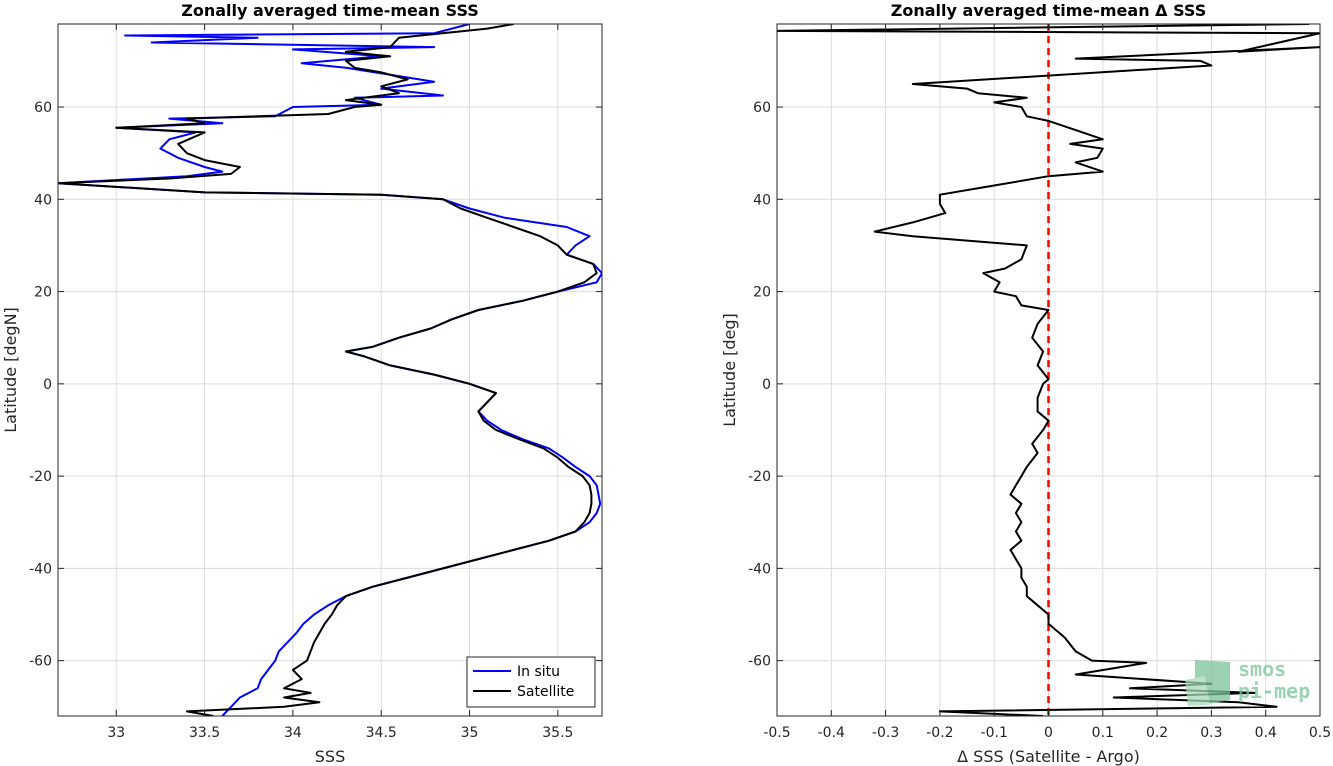 Image resolution: width=1333 pixels, height=766 pixels. Describe the element at coordinates (885, 733) in the screenshot. I see `x-tick-label: -0.3` at that location.